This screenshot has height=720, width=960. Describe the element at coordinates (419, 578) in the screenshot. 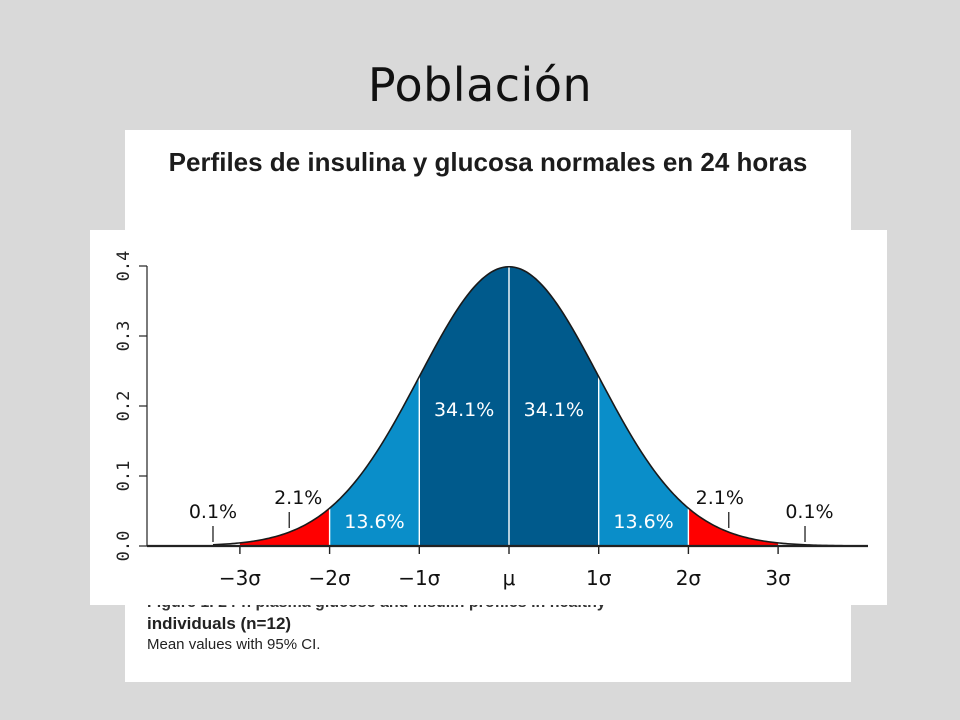

I see `x-tick-label: −1σ` at that location.